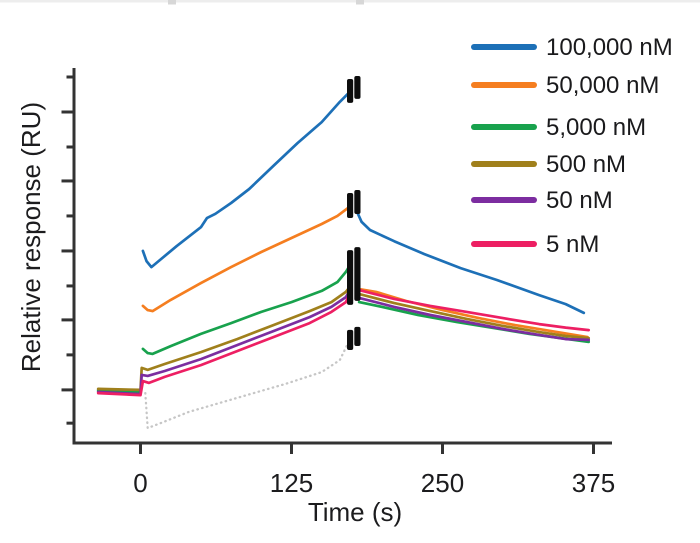 This screenshot has width=700, height=543. What do you see at coordinates (31, 237) in the screenshot?
I see `y-axis-title: Relative response (RU)` at bounding box center [31, 237].